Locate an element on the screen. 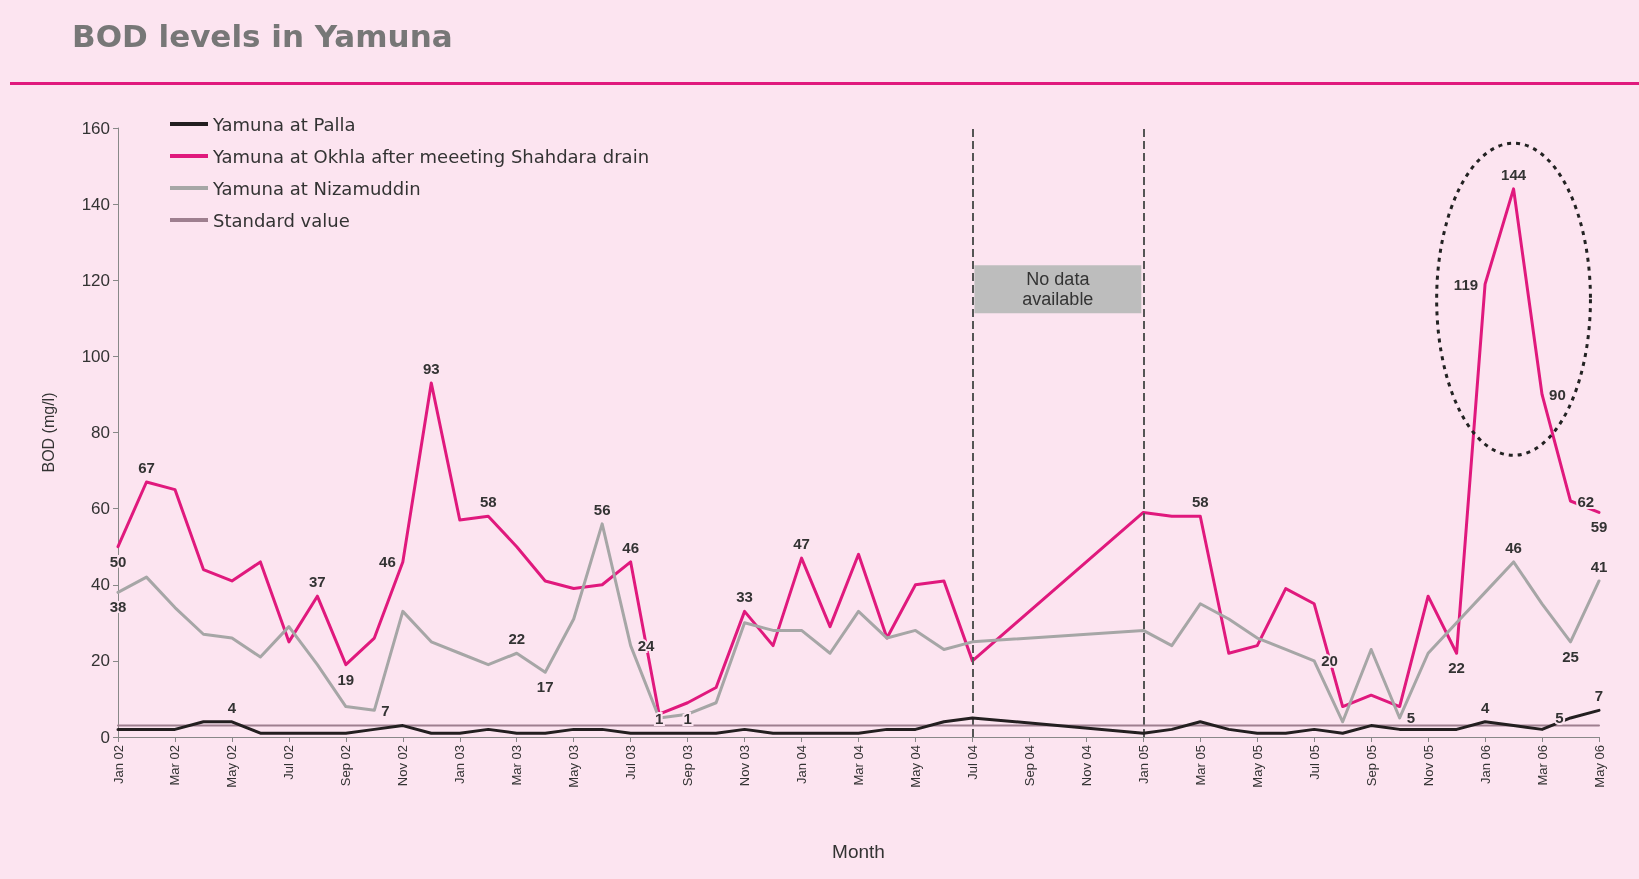 Image resolution: width=1639 pixels, height=879 pixels. x-tick-label: Jul 04 is located at coordinates (972, 762).